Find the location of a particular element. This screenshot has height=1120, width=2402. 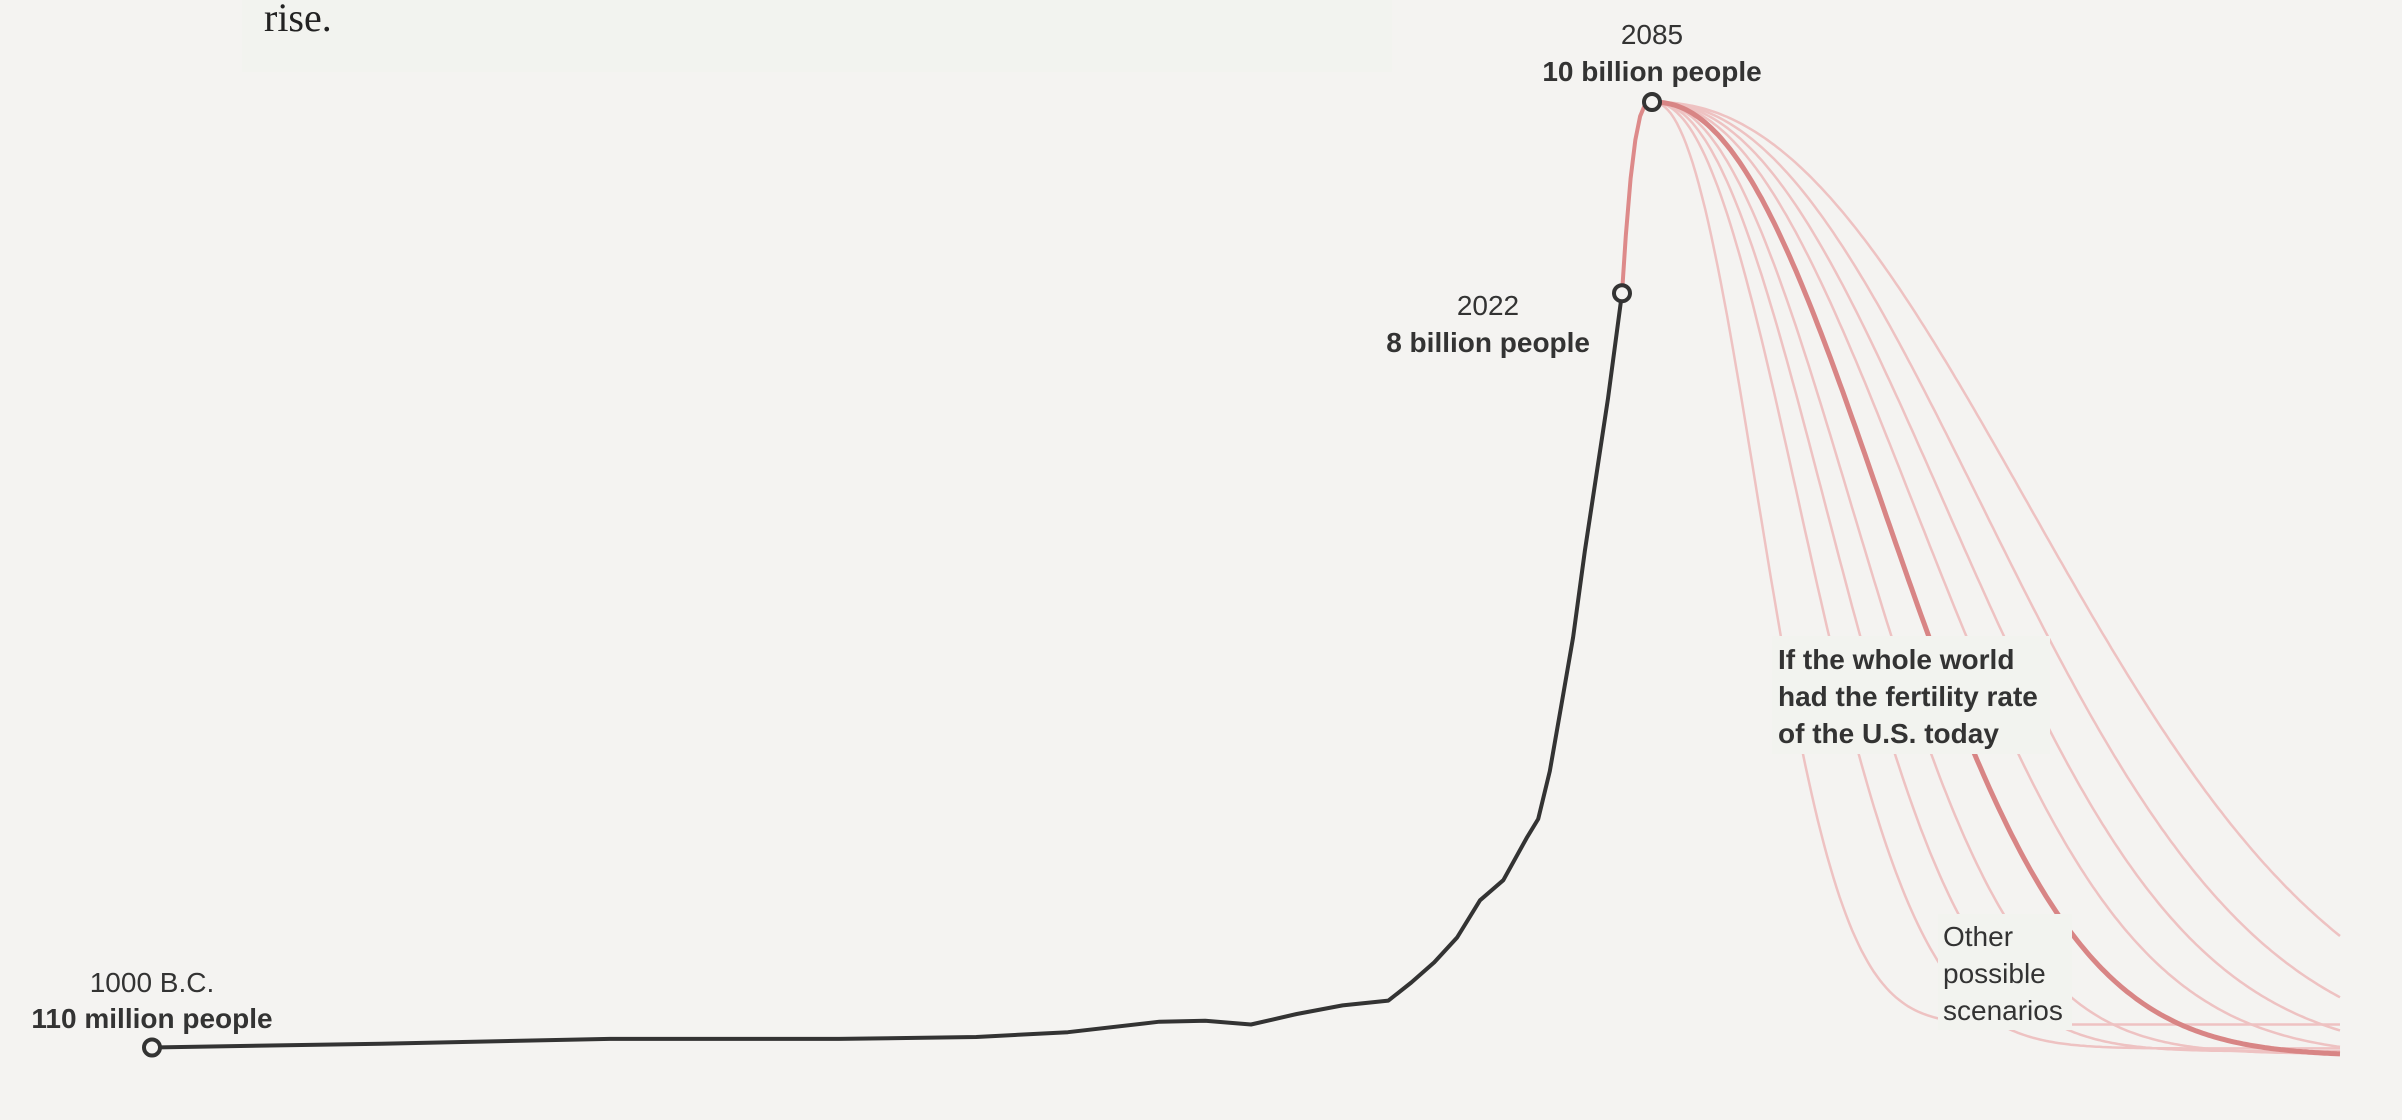

other-note-line-3: scenarios is located at coordinates (2003, 1010).